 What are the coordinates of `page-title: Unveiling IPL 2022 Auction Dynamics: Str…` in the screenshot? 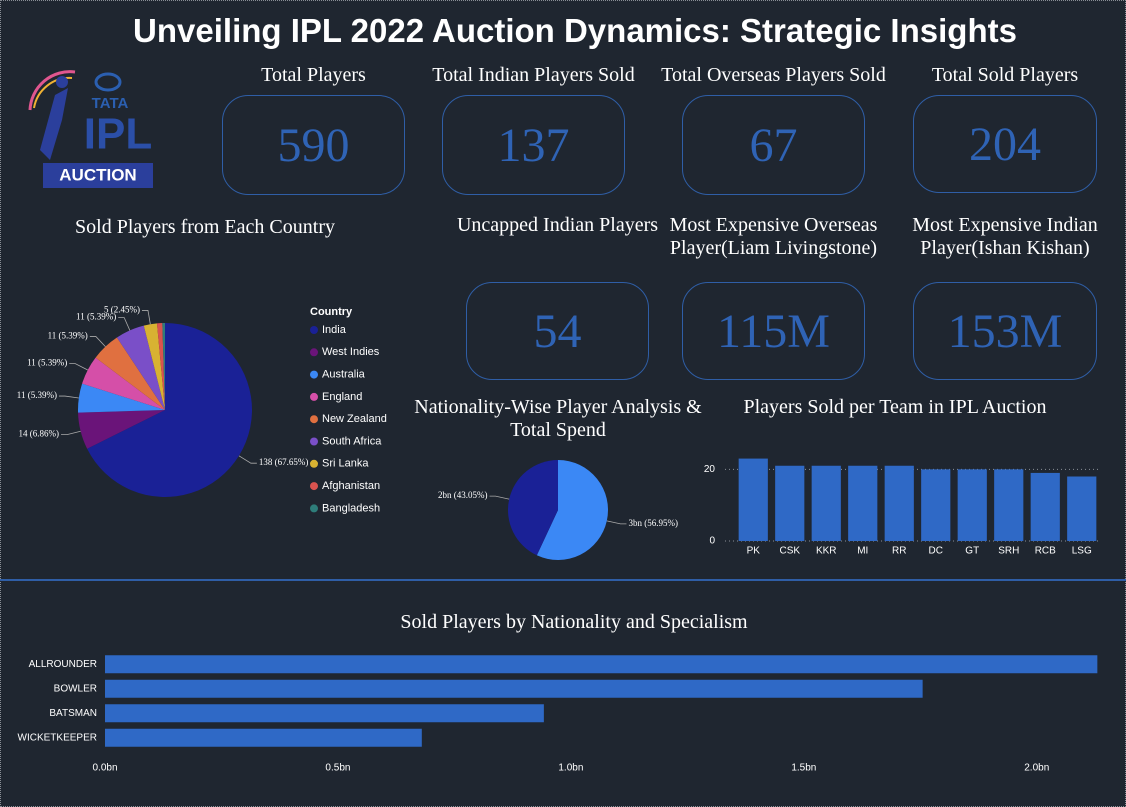 It's located at (575, 30).